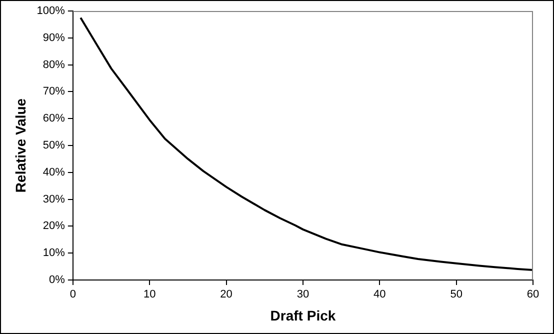 Image resolution: width=554 pixels, height=334 pixels. What do you see at coordinates (54, 146) in the screenshot?
I see `y-tick-label: 50%` at bounding box center [54, 146].